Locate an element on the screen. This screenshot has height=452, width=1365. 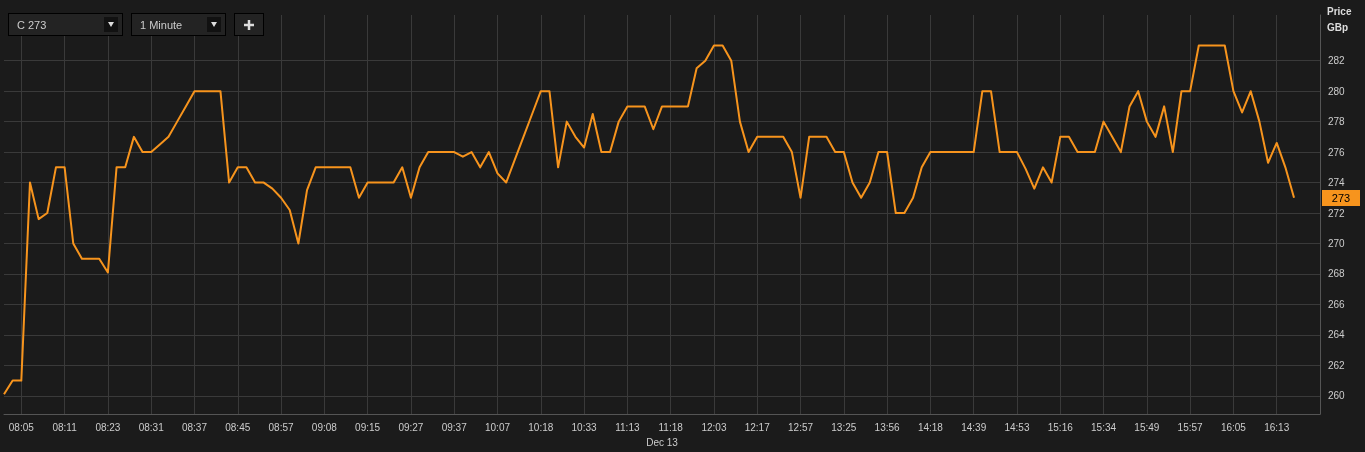
x-tick-label: 08:37 is located at coordinates (194, 427).